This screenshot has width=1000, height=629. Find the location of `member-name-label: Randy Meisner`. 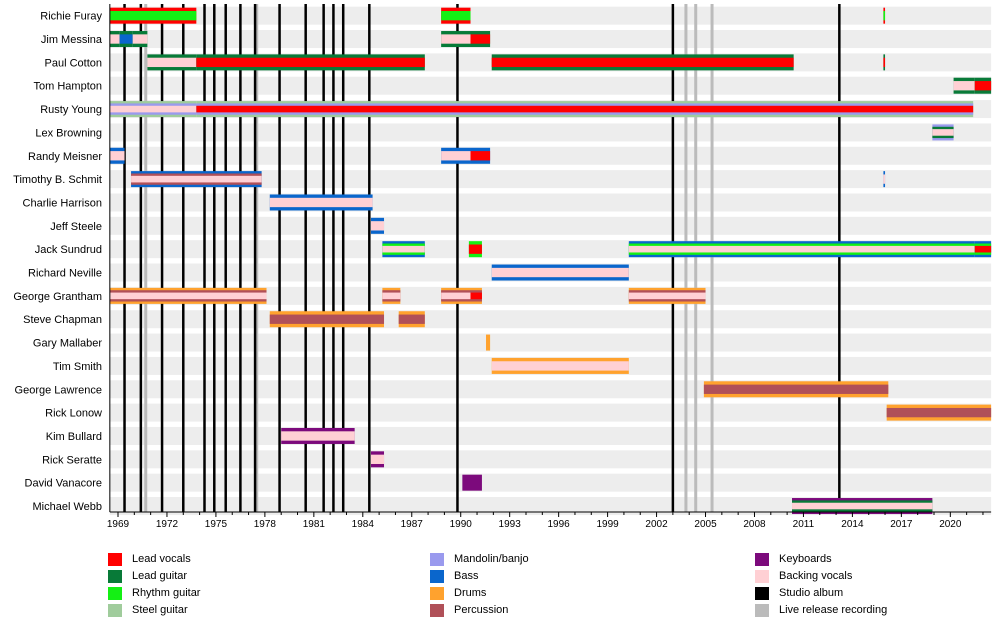

member-name-label: Randy Meisner is located at coordinates (65, 157).